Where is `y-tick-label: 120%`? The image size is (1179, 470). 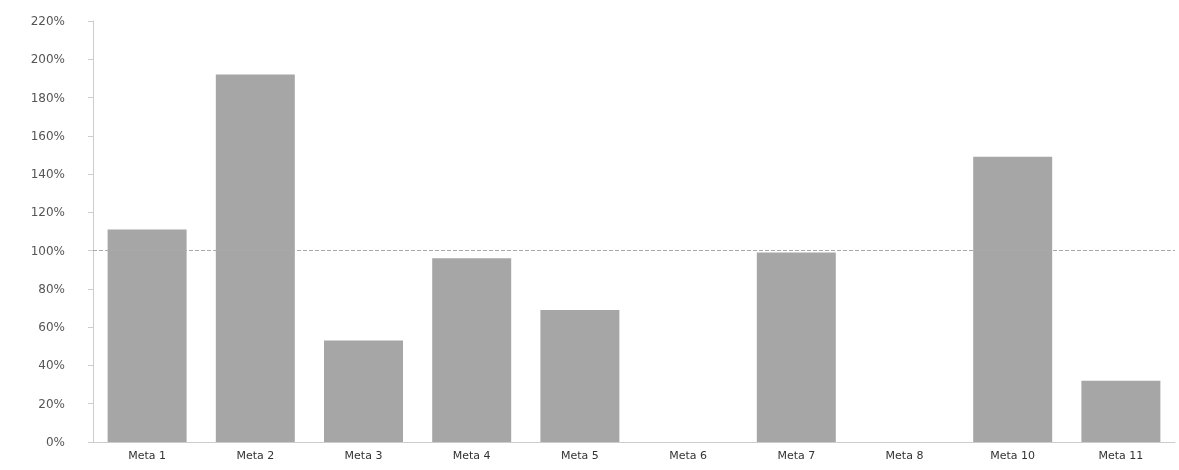
y-tick-label: 120% is located at coordinates (47, 212).